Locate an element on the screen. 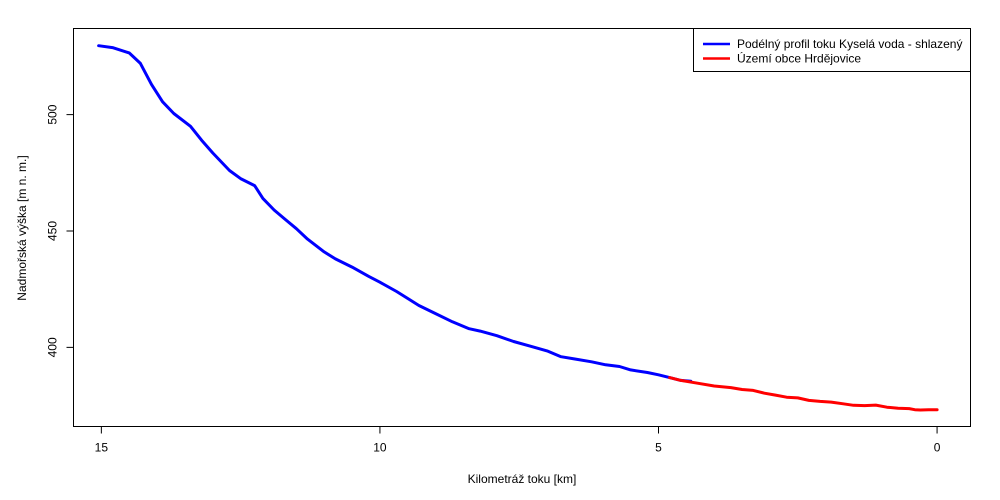 Image resolution: width=1000 pixels, height=500 pixels. x-tick-label: 10 is located at coordinates (380, 448).